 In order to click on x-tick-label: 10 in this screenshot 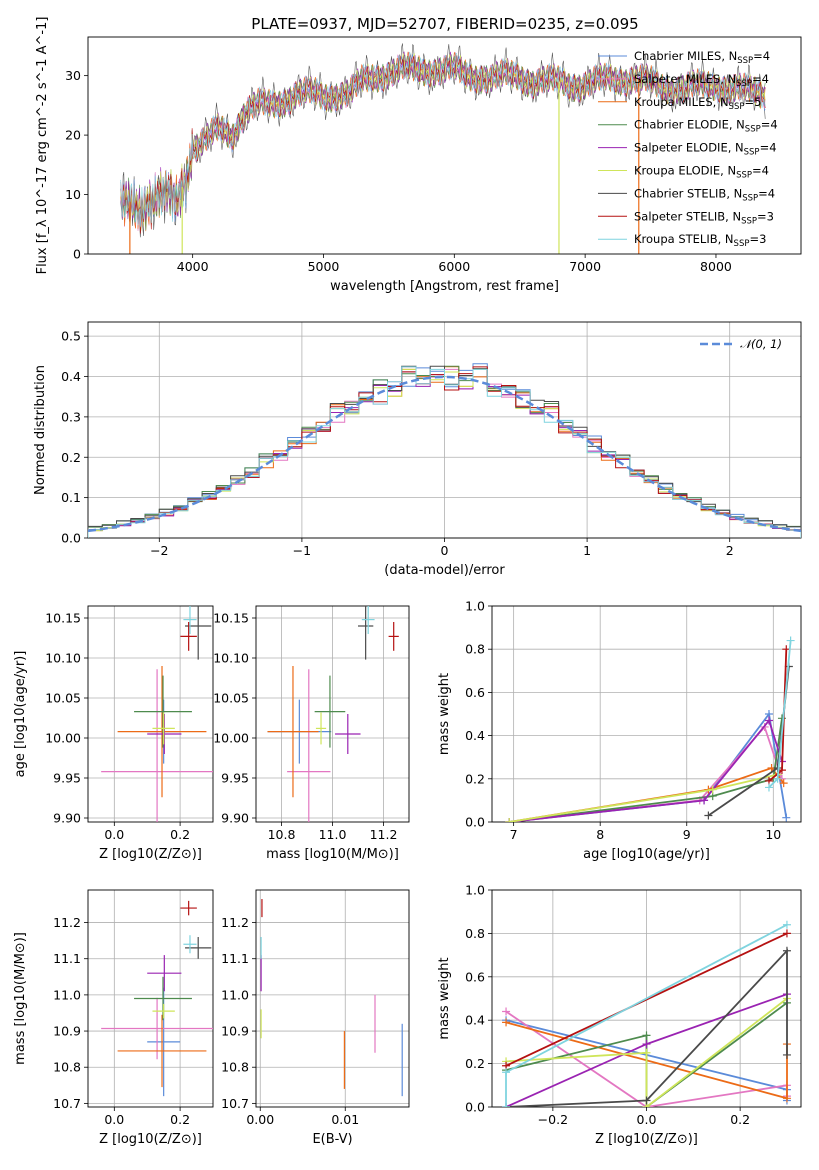, I will do `click(773, 834)`.